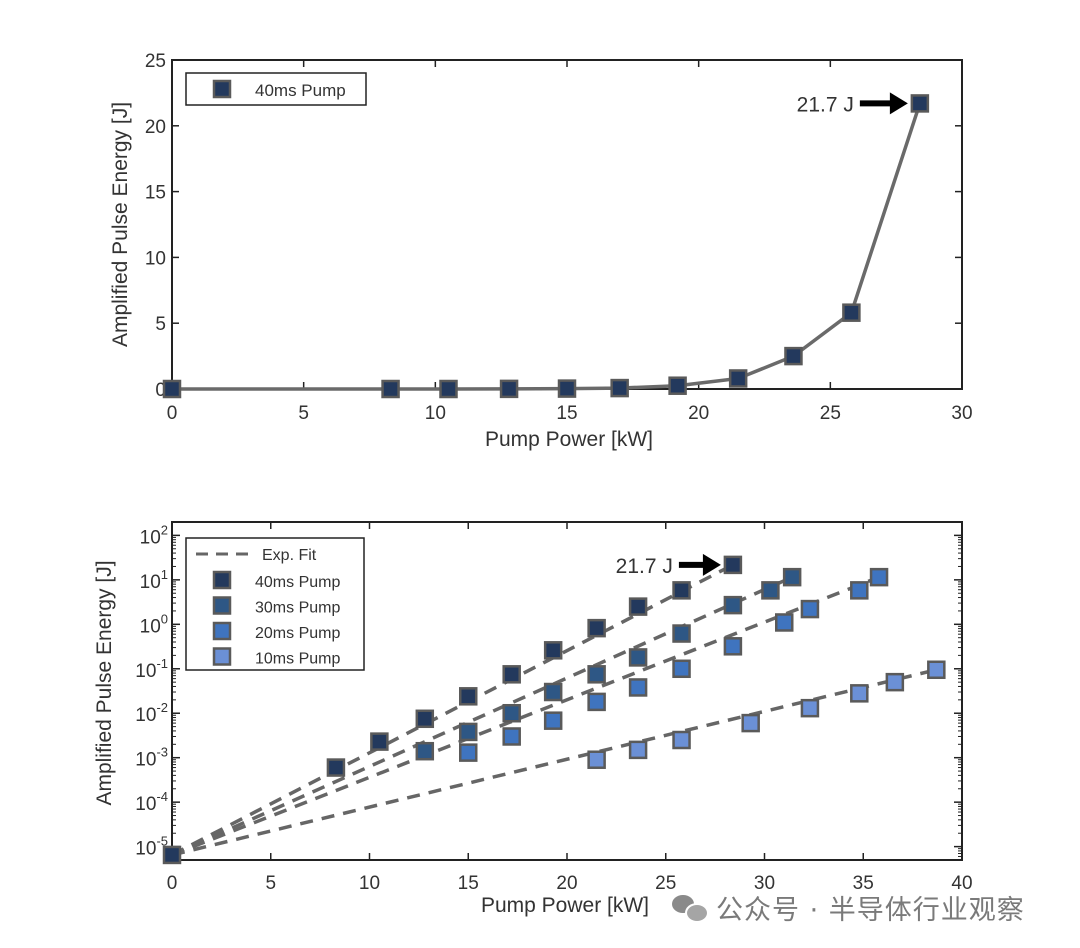  I want to click on y-tick-label: 25, so click(155, 61).